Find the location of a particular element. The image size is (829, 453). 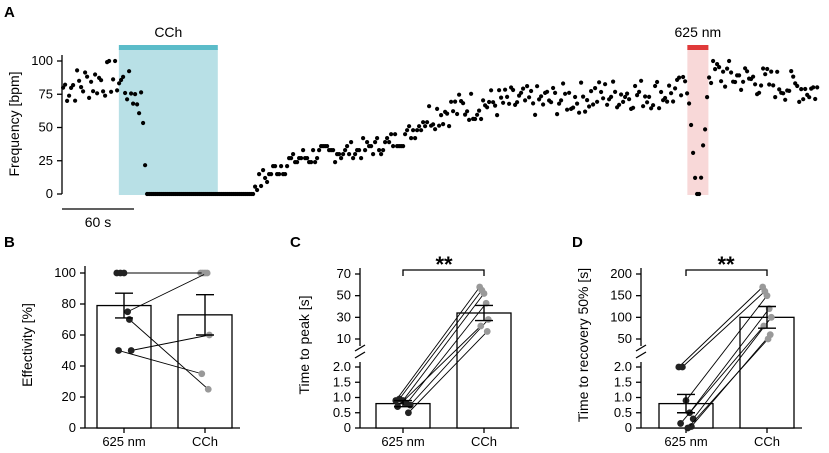

panel-a-y-label: Frequency [bpm] is located at coordinates (14, 123).